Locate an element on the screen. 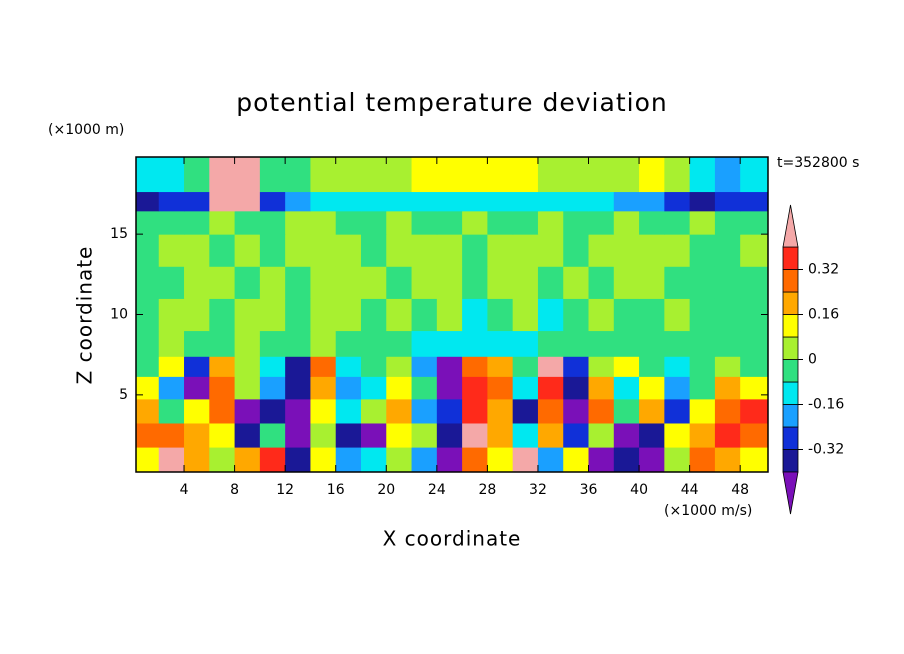 The width and height of the screenshot is (904, 654). x-axis-title: X coordinate is located at coordinates (452, 539).